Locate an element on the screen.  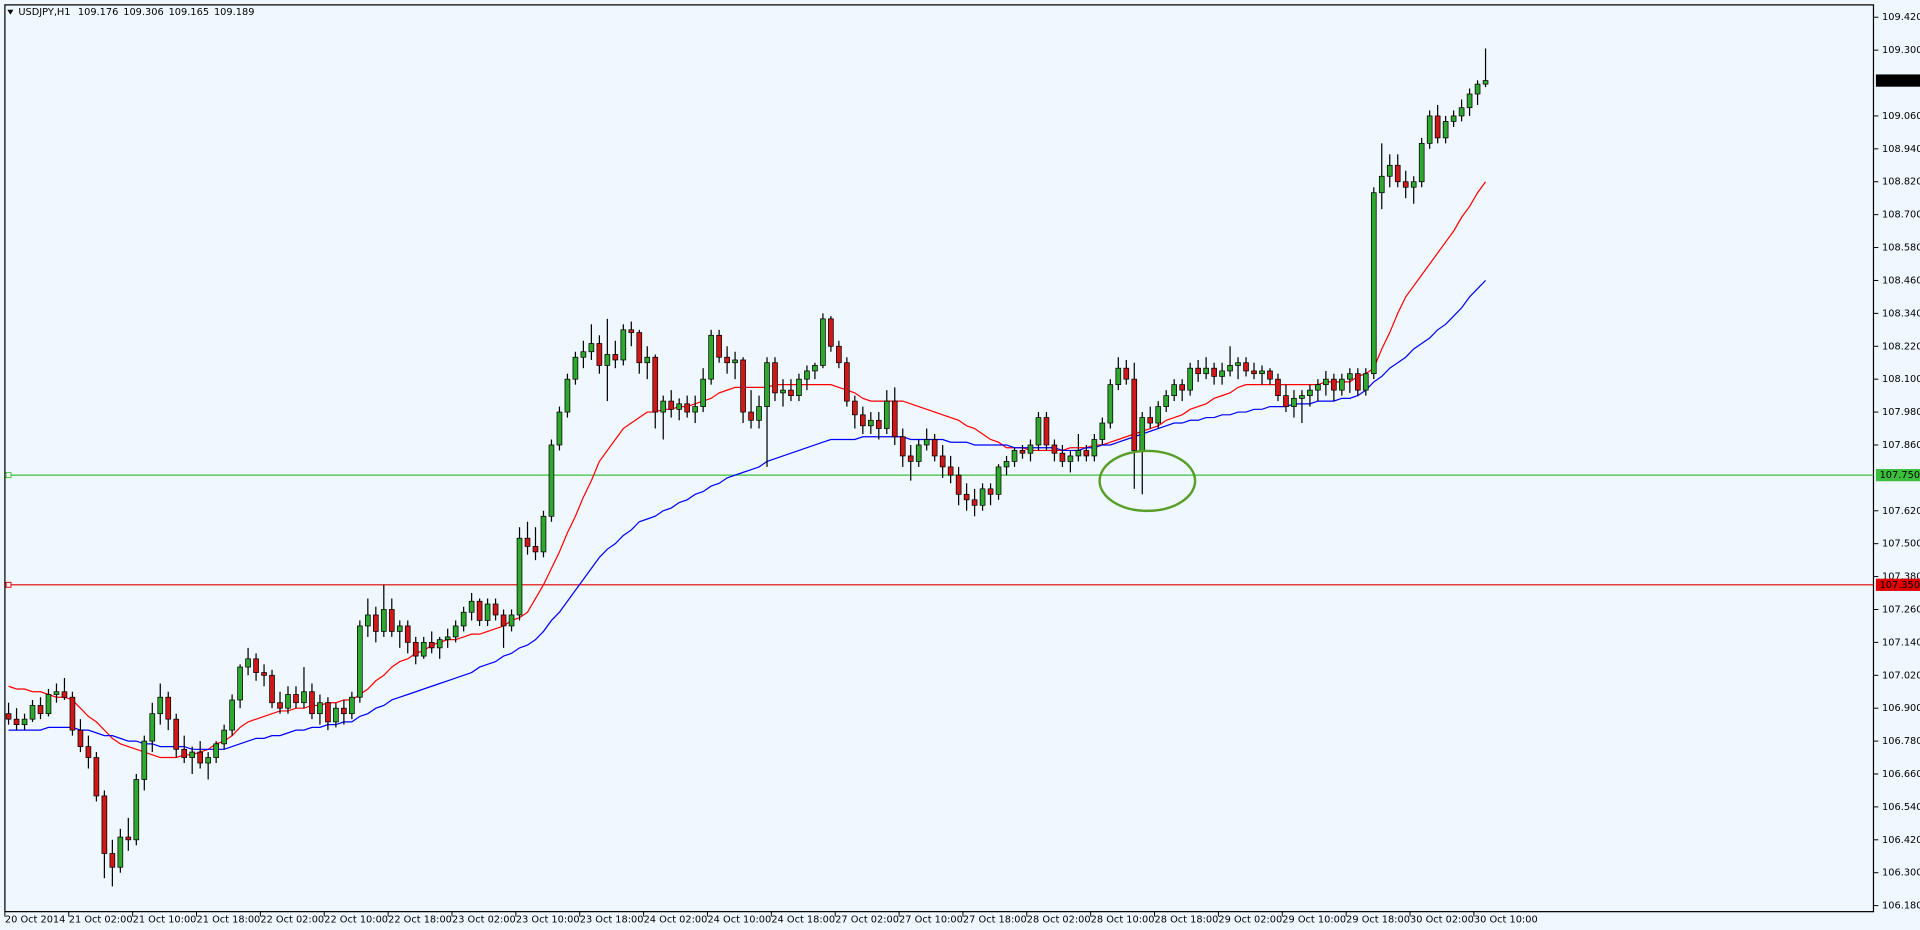
x-tick-label: 20 Oct 2014 is located at coordinates (35, 920).